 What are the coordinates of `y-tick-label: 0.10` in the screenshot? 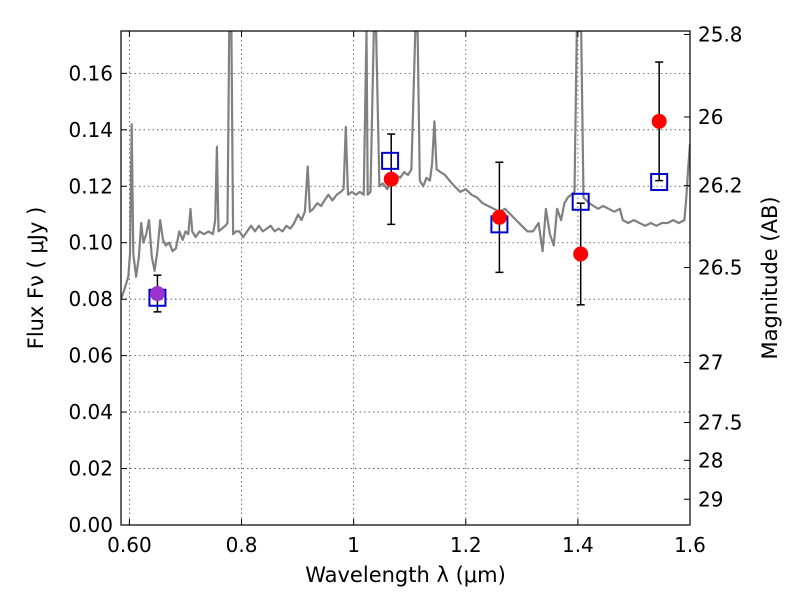 It's located at (90, 243).